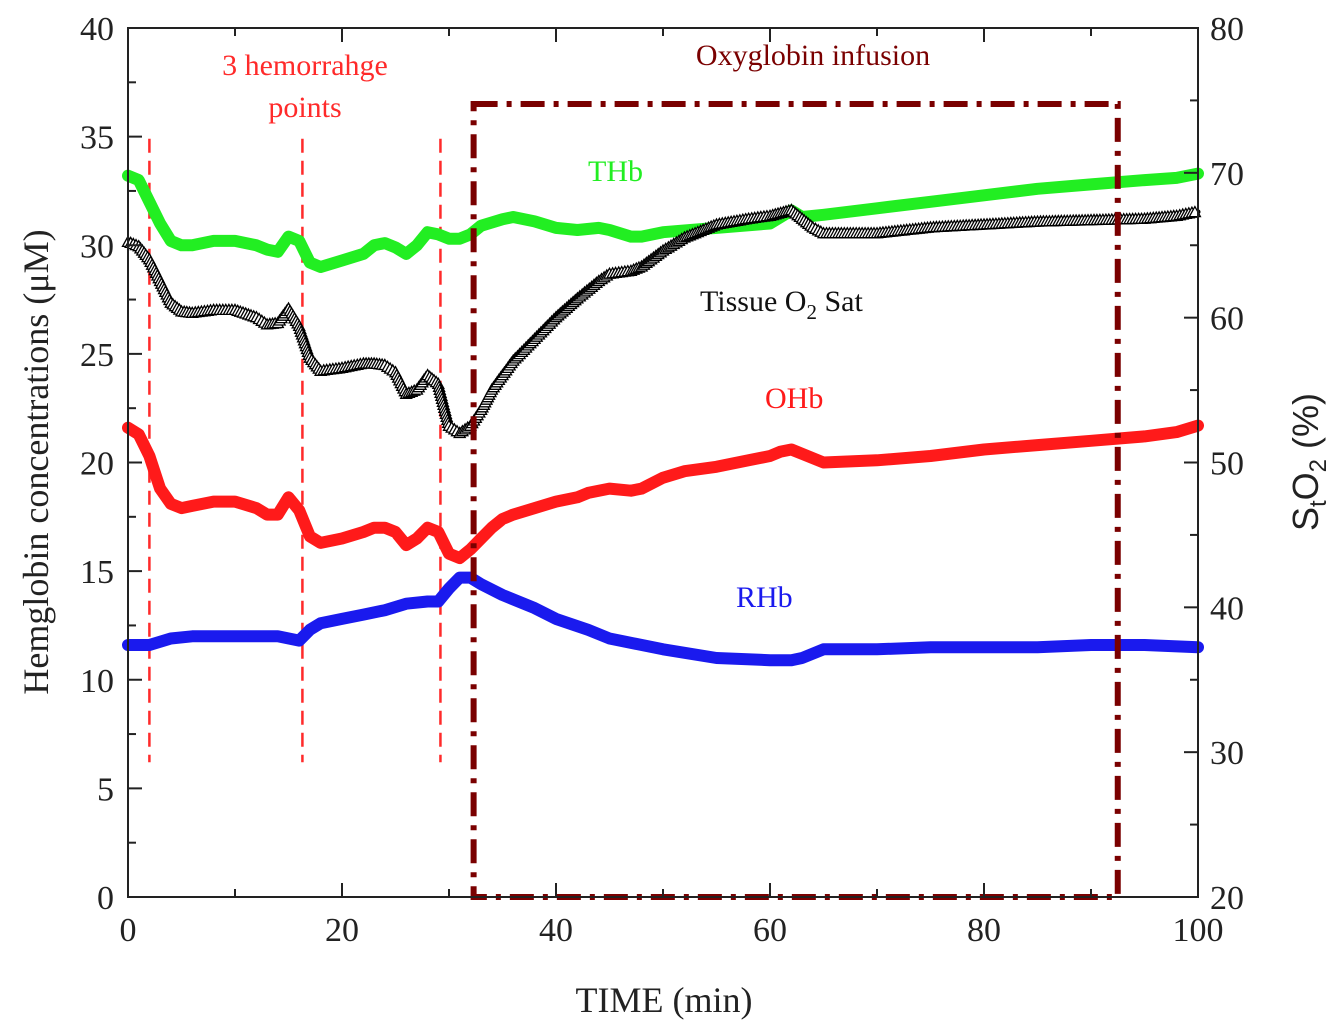  Describe the element at coordinates (556, 930) in the screenshot. I see `x-tick-label: 40` at that location.